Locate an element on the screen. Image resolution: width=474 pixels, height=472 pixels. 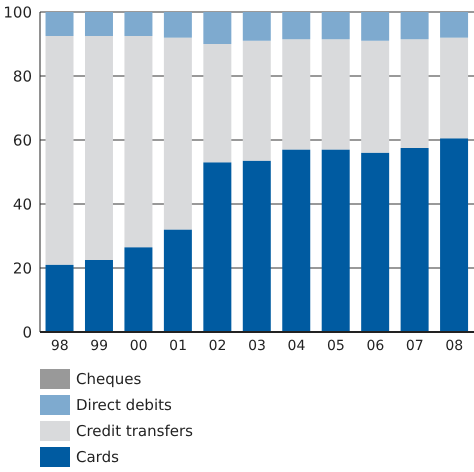
x-tick-label: 05 is located at coordinates (335, 346).